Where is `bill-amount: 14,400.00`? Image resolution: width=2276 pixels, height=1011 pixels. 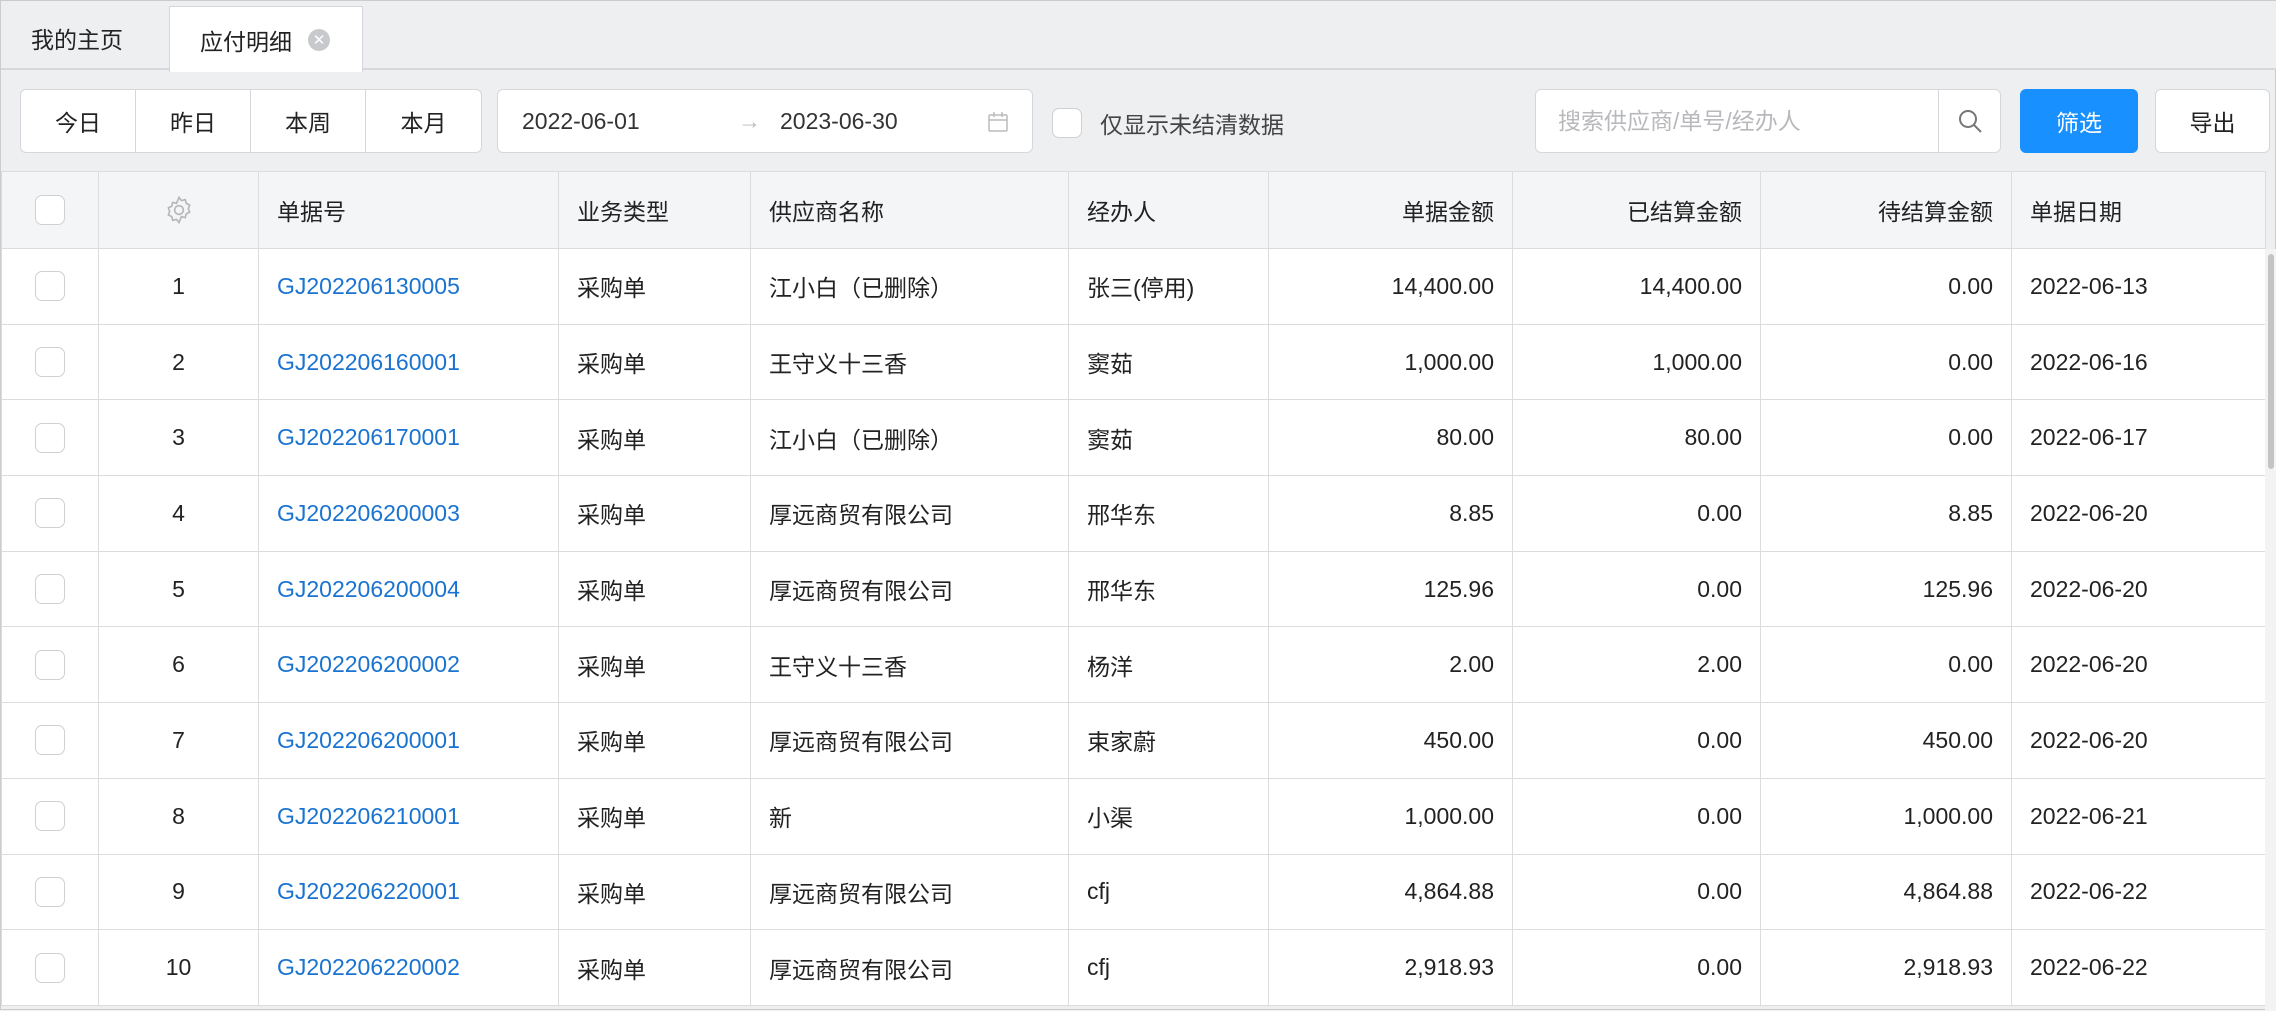 bill-amount: 14,400.00 is located at coordinates (1390, 286).